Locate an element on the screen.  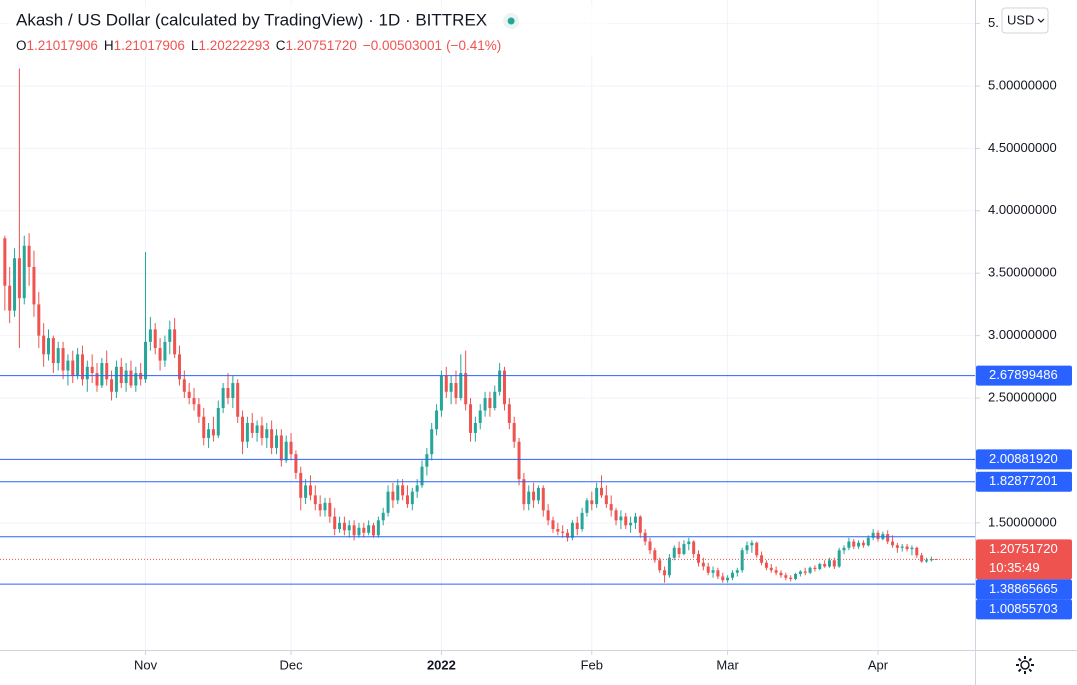
legend-change: −0.00503001 is located at coordinates (402, 45).